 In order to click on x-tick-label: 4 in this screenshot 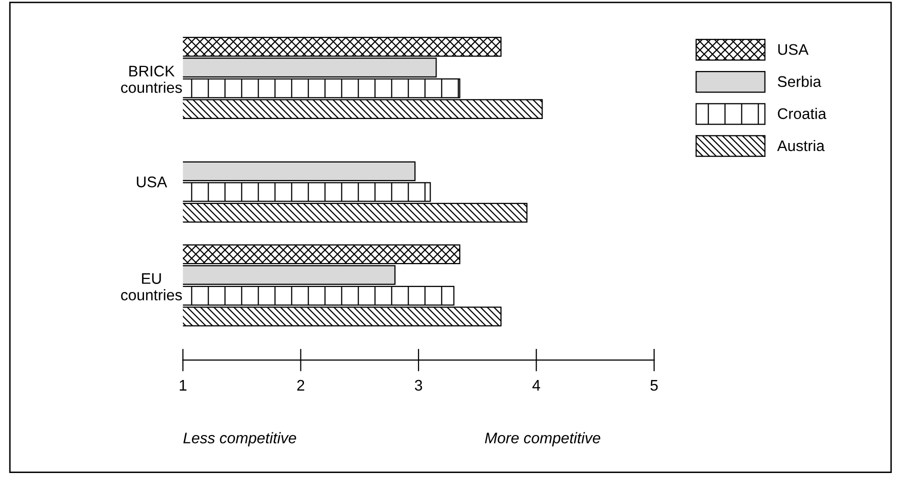, I will do `click(536, 385)`.